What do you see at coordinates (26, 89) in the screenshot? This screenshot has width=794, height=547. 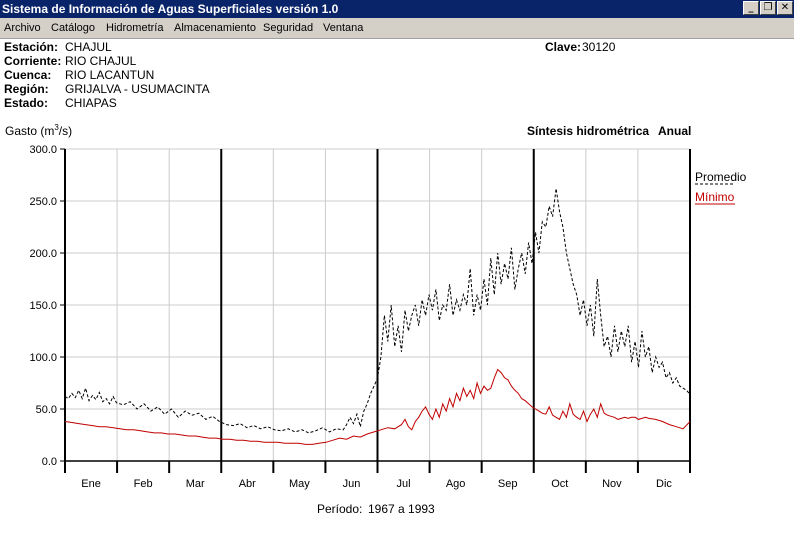 I see `region-label: Región:` at bounding box center [26, 89].